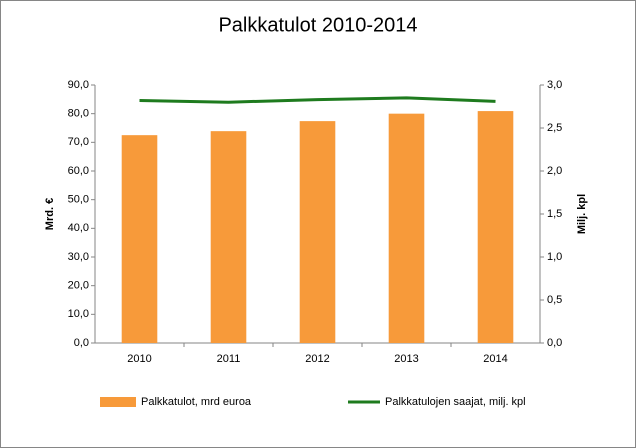 The height and width of the screenshot is (448, 636). I want to click on y2-tick-label: 3,0, so click(554, 85).